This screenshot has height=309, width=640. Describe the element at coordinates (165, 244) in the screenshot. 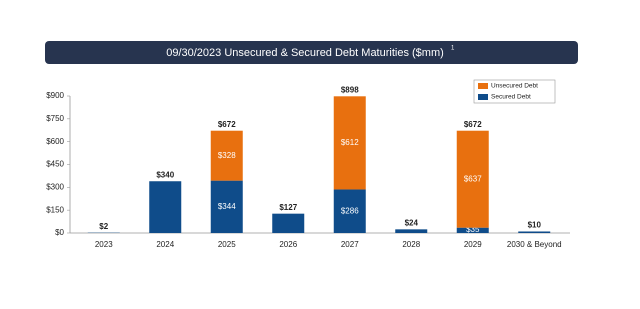

I see `x-tick-label: 2024` at that location.